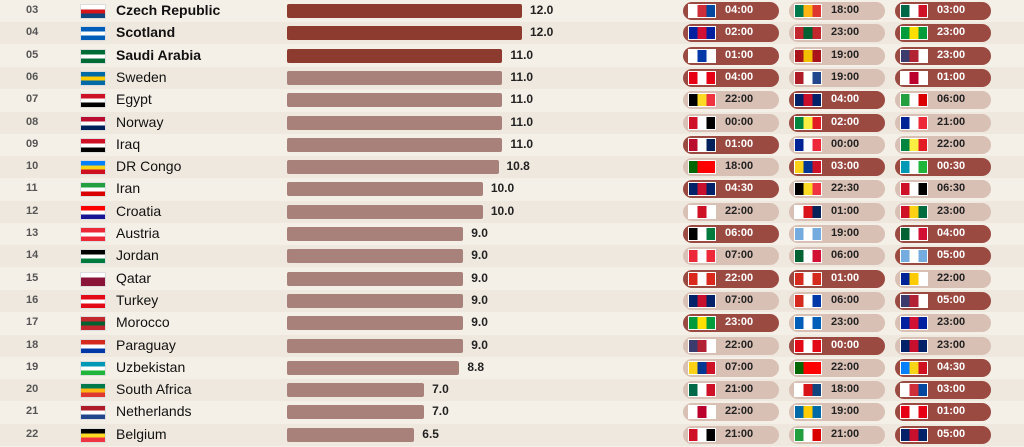  I want to click on table-row: 10 DR Congo 10.8 18:00 03:00 00:30, so click(512, 167).